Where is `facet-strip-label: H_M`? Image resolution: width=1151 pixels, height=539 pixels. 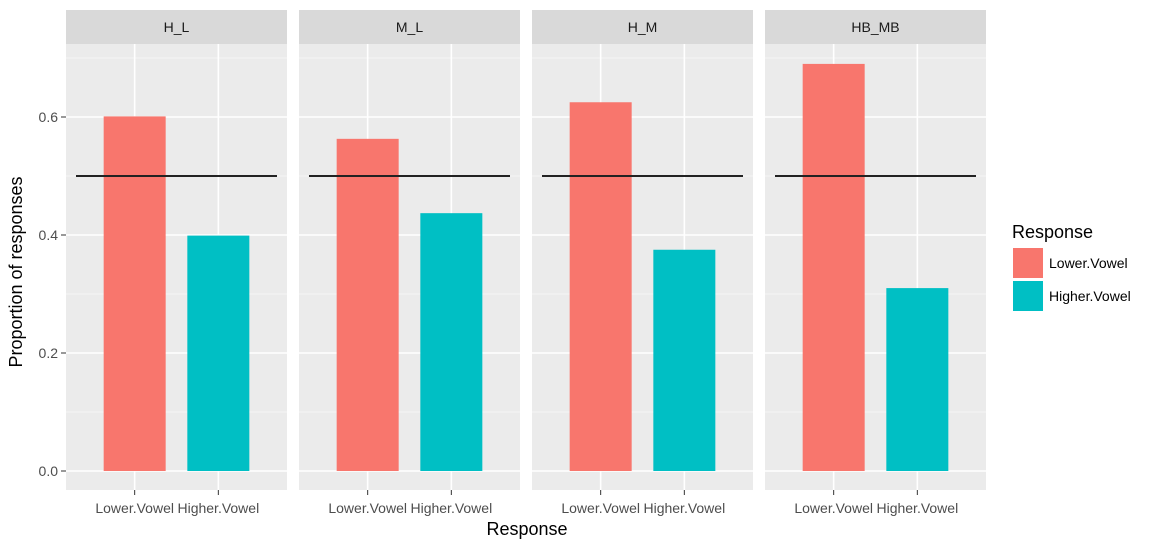
facet-strip-label: H_M is located at coordinates (643, 27).